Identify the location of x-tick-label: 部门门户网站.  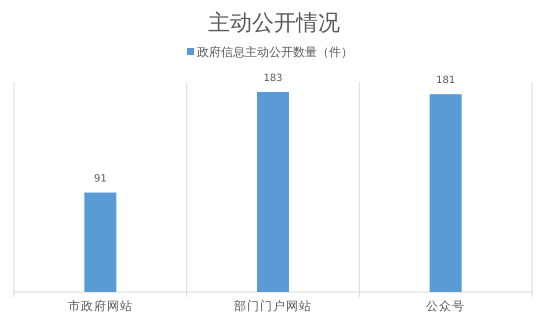
(273, 306).